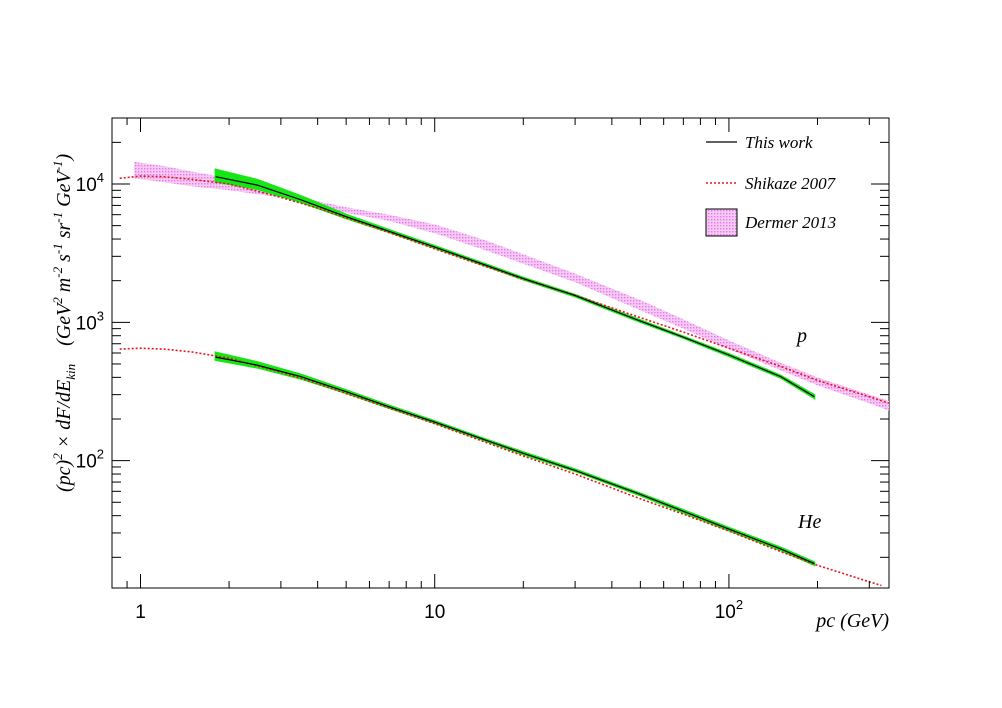 Image resolution: width=1002 pixels, height=708 pixels. Describe the element at coordinates (57, 165) in the screenshot. I see `y-axis-title-gev2-exp: -1` at that location.